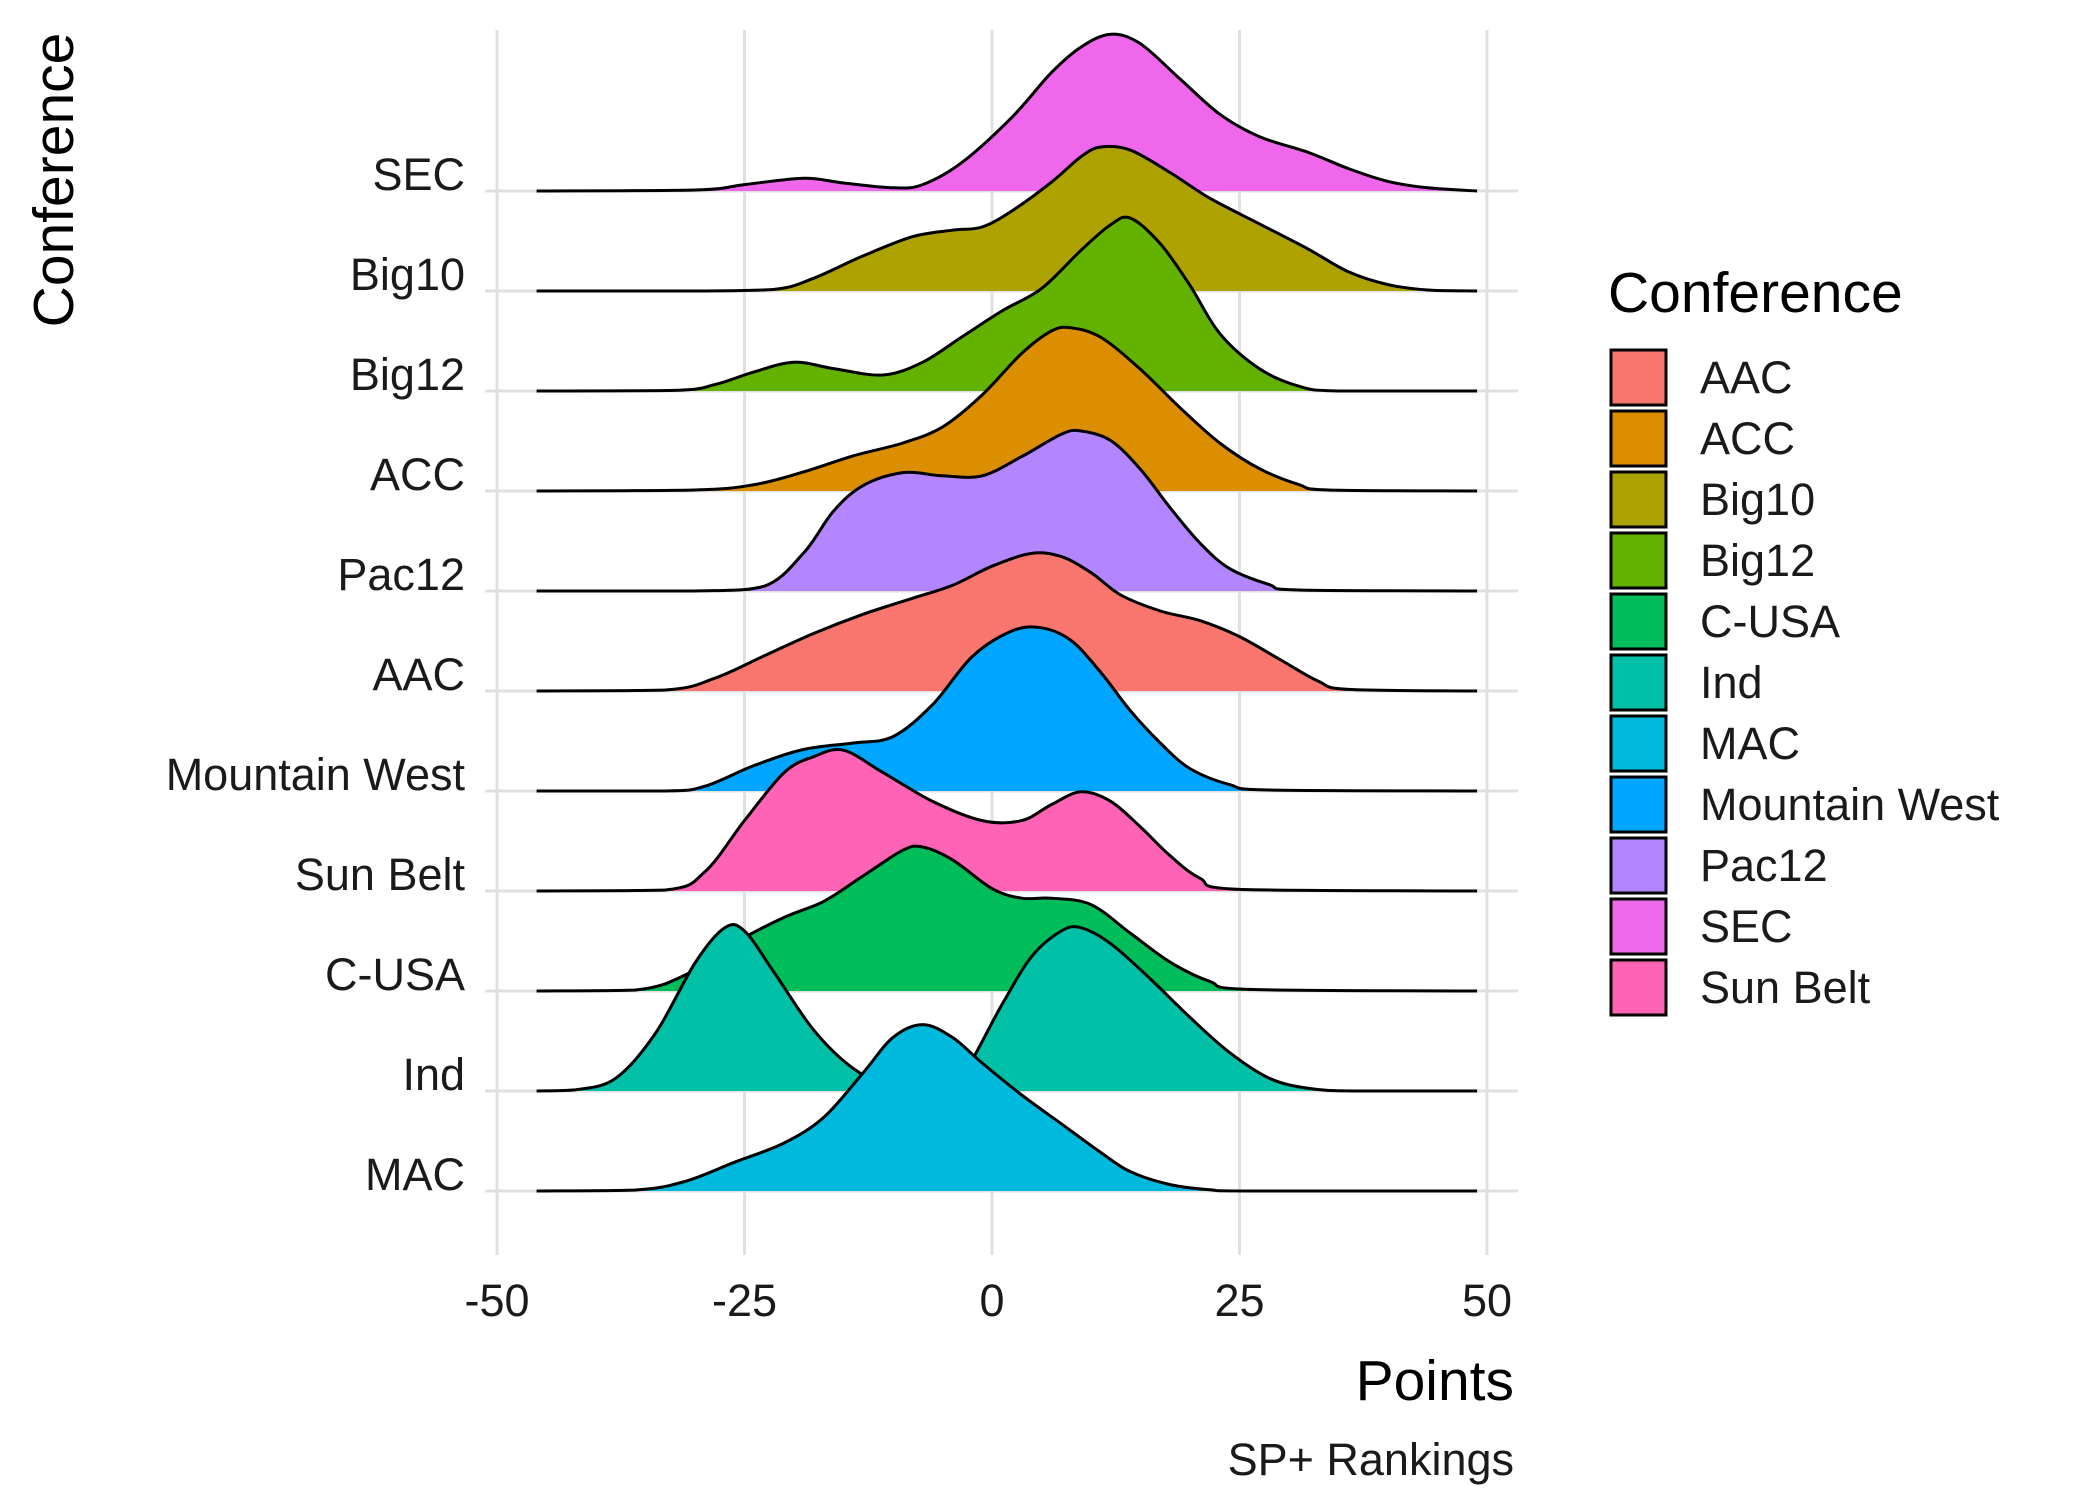 The image size is (2100, 1499). What do you see at coordinates (380, 874) in the screenshot?
I see `y-tick-label: Sun Belt` at bounding box center [380, 874].